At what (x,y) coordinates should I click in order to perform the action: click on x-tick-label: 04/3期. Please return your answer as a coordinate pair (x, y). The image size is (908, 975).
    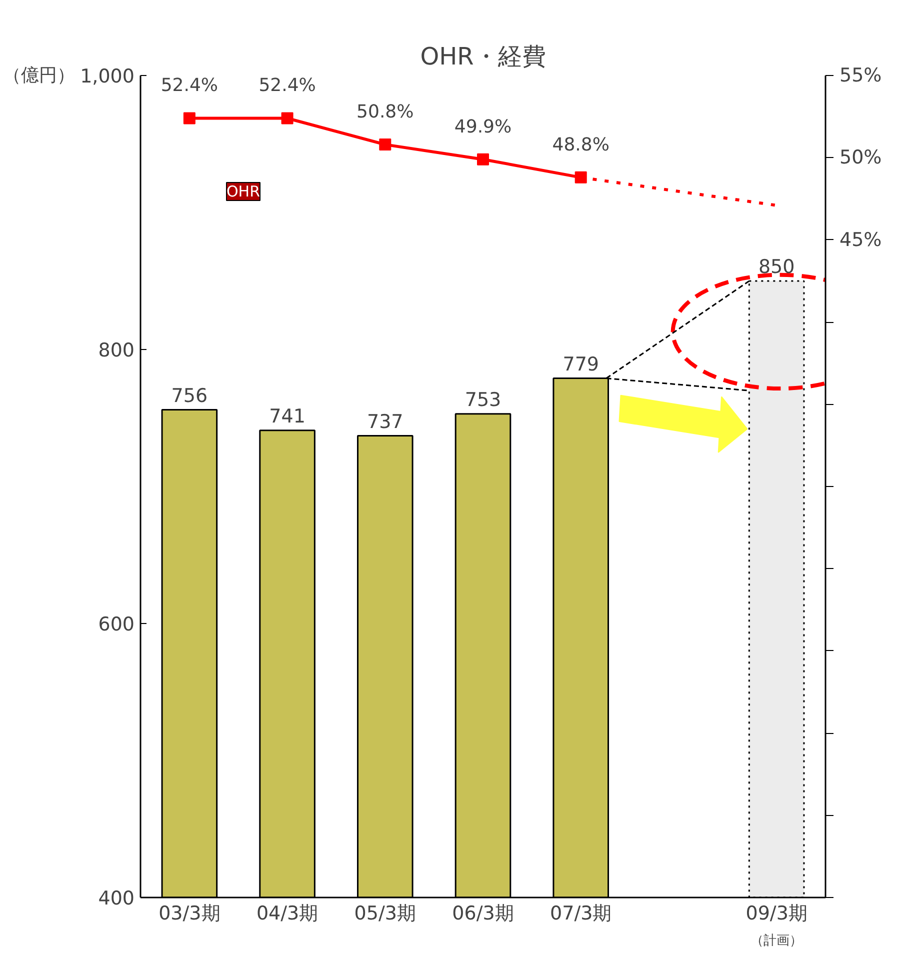
    Looking at the image, I should click on (287, 913).